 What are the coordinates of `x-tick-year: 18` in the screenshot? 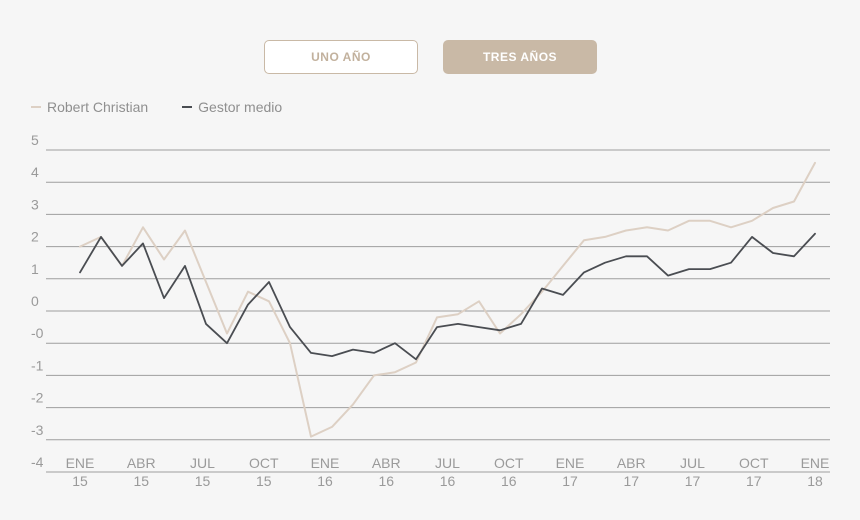 It's located at (815, 481).